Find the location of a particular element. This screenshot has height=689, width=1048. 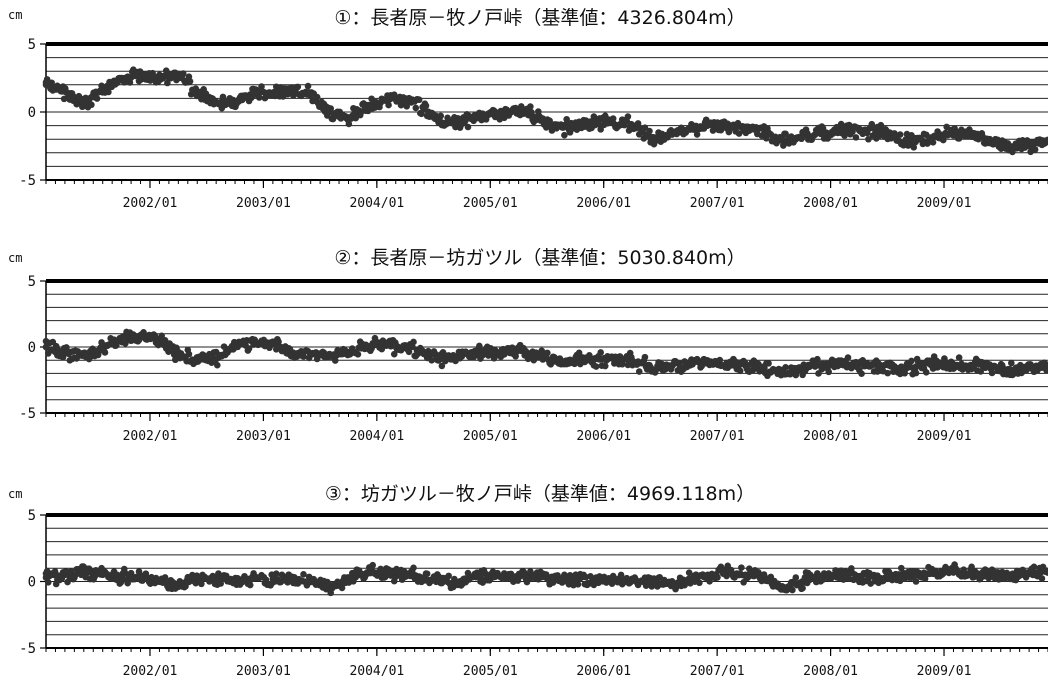

x-tick-label: 2005/01 is located at coordinates (490, 436).